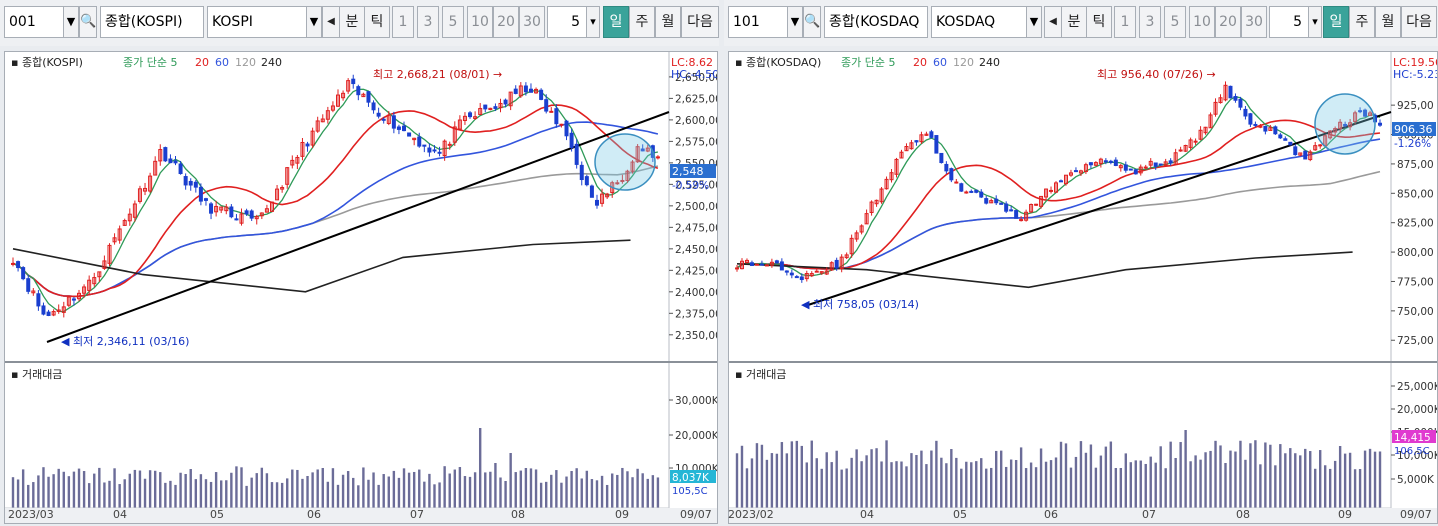 The image size is (1438, 526). Describe the element at coordinates (1415, 62) in the screenshot. I see `lc-label: LC:19.56` at that location.